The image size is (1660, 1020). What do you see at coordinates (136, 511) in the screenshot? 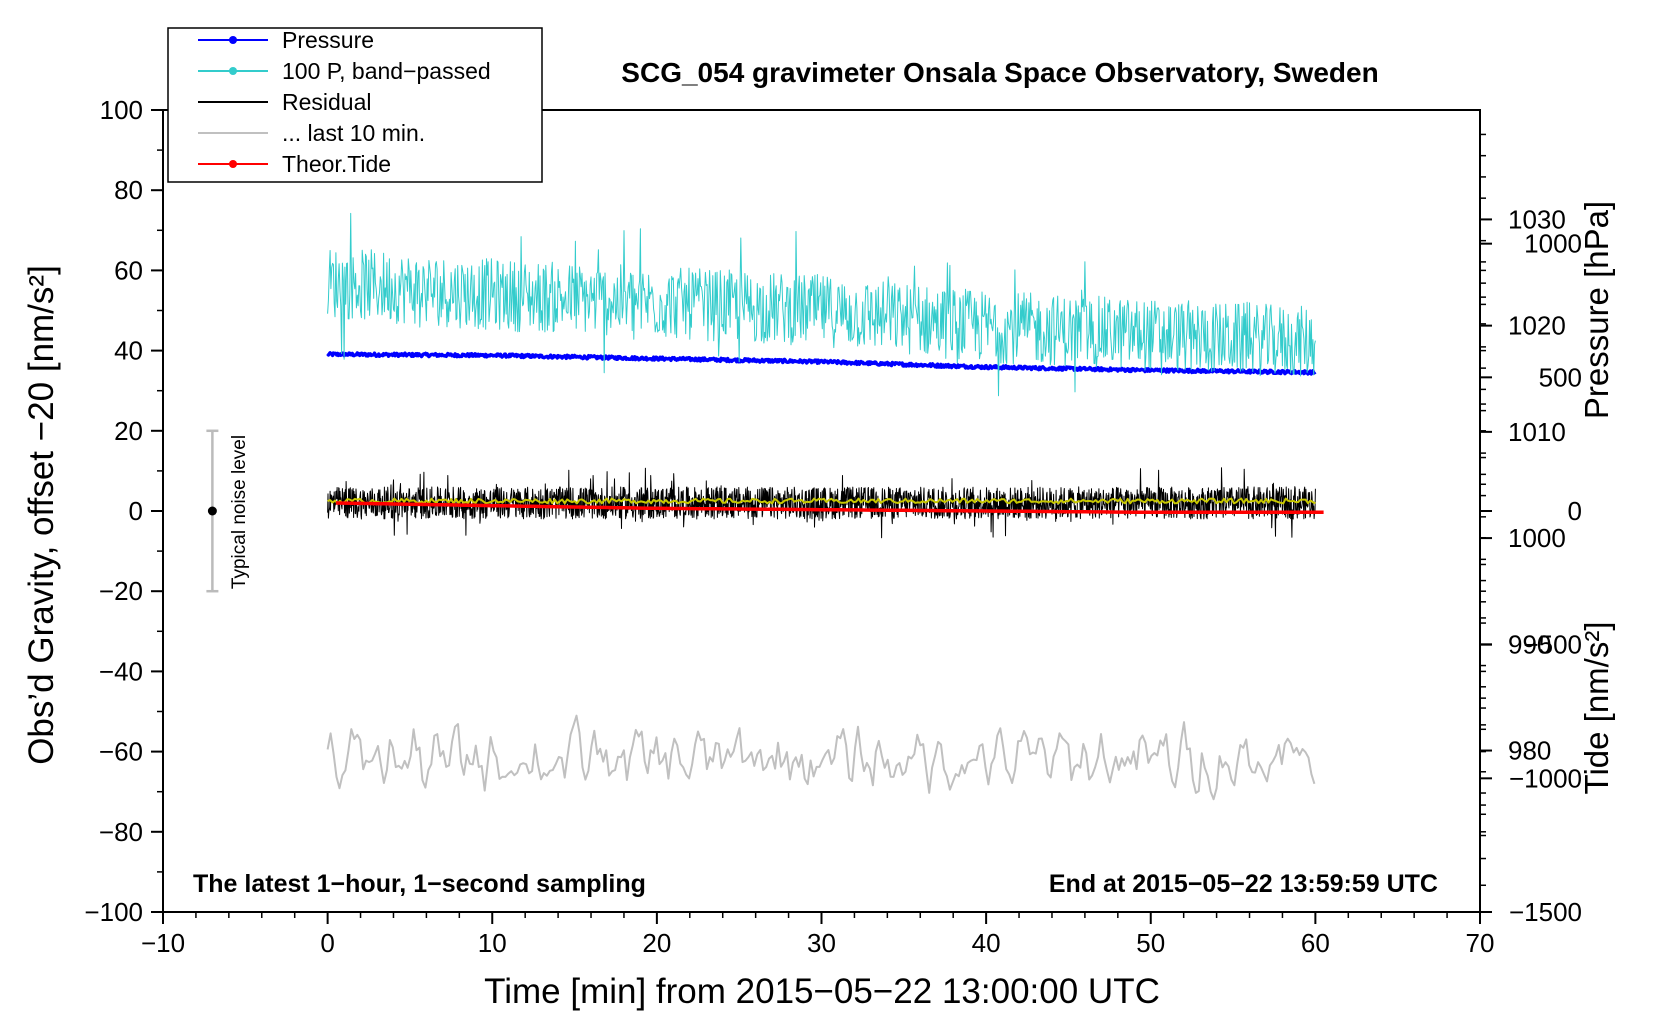
I see `y-tick-label: 0` at bounding box center [136, 511].